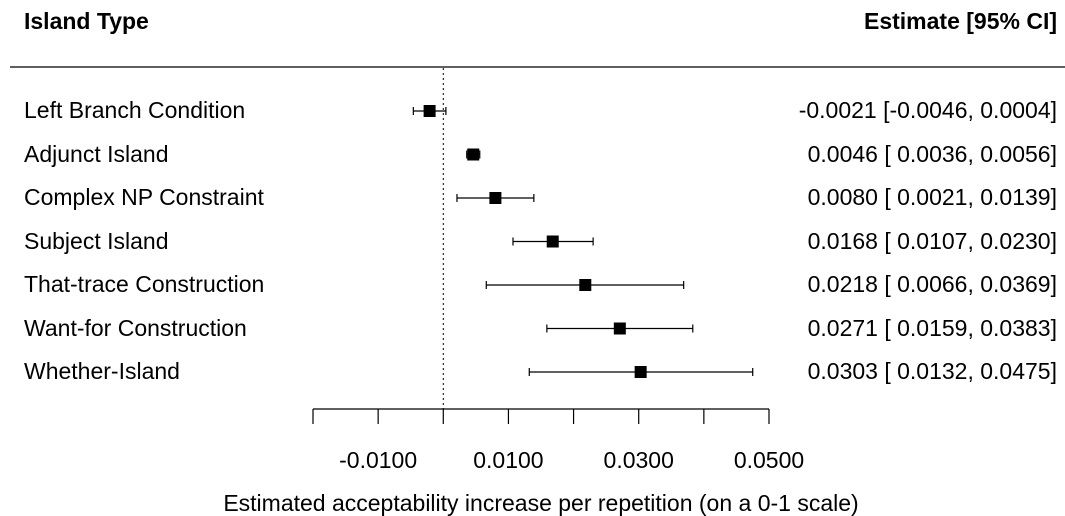 The width and height of the screenshot is (1065, 516). I want to click on x-tick-label: 0.0300, so click(639, 460).